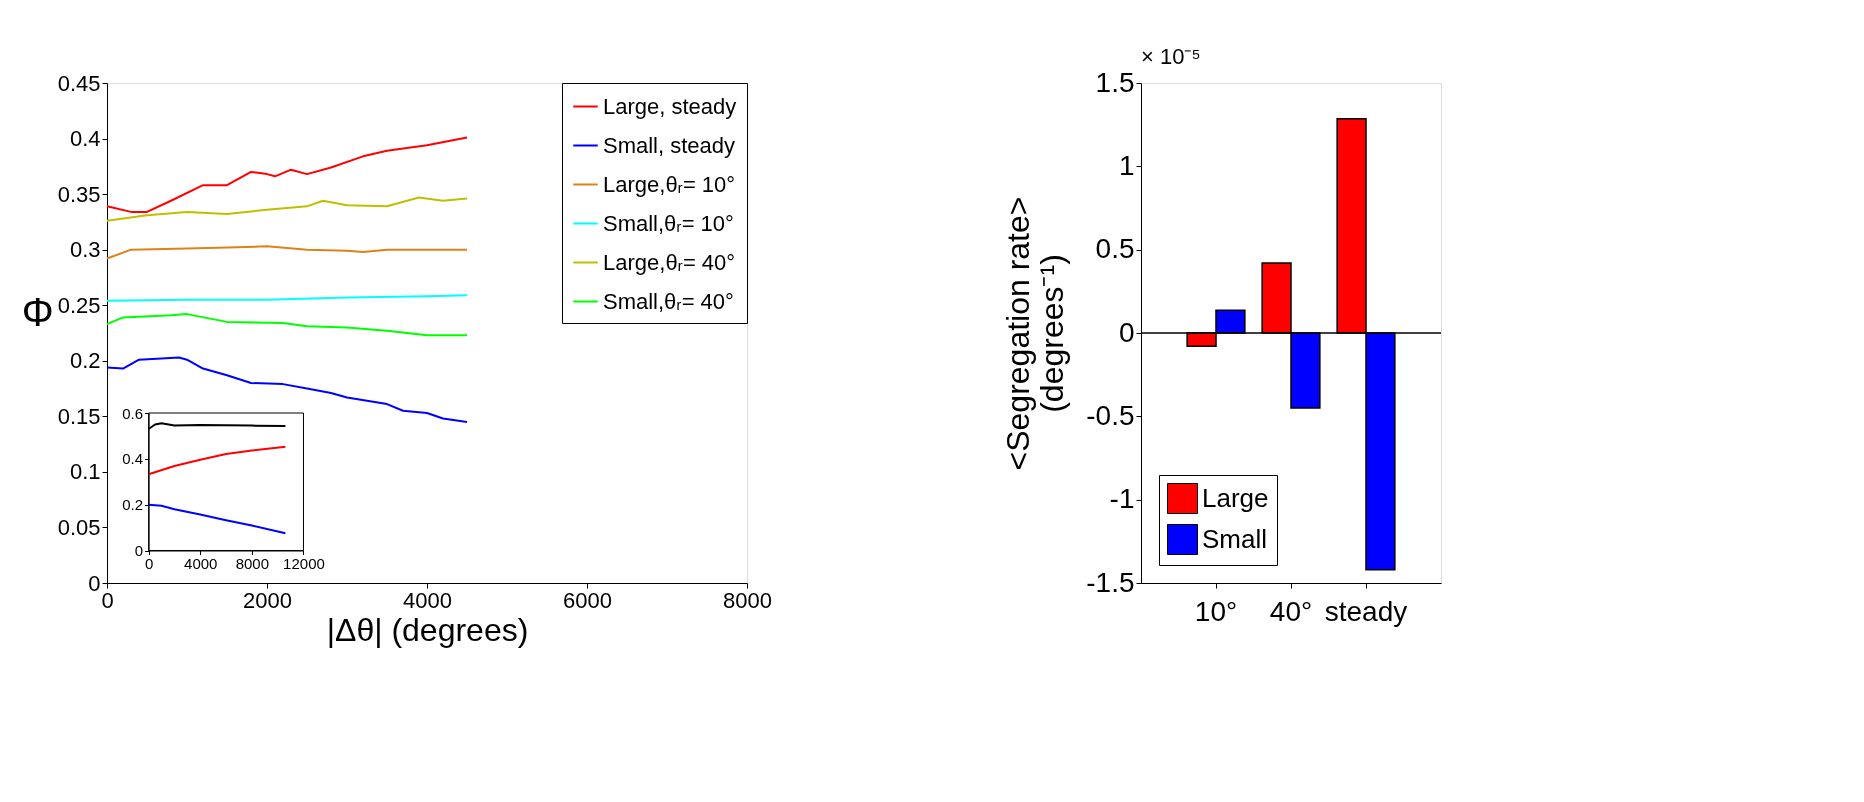 Image resolution: width=1864 pixels, height=802 pixels. Describe the element at coordinates (669, 145) in the screenshot. I see `legend-label: Small, steady` at that location.